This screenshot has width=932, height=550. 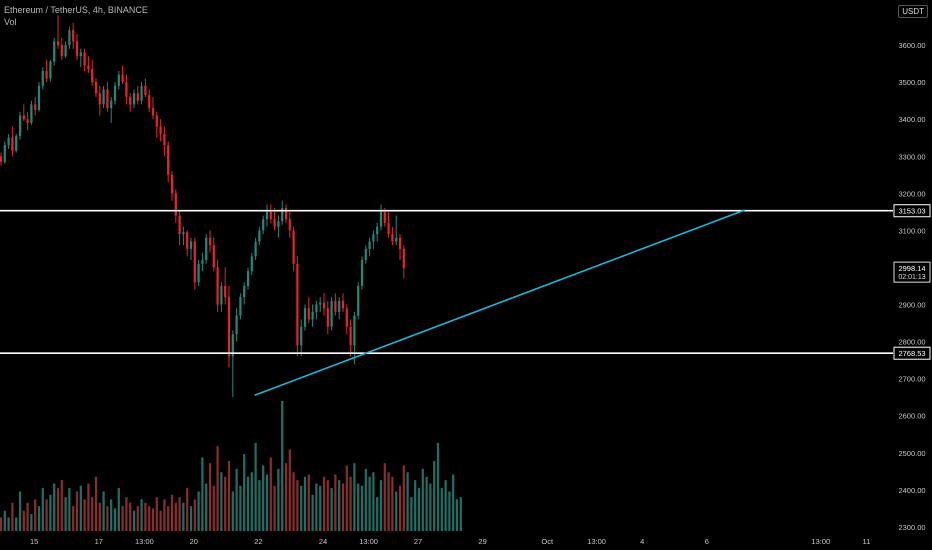 I want to click on x-tick-label: 27, so click(x=418, y=541).